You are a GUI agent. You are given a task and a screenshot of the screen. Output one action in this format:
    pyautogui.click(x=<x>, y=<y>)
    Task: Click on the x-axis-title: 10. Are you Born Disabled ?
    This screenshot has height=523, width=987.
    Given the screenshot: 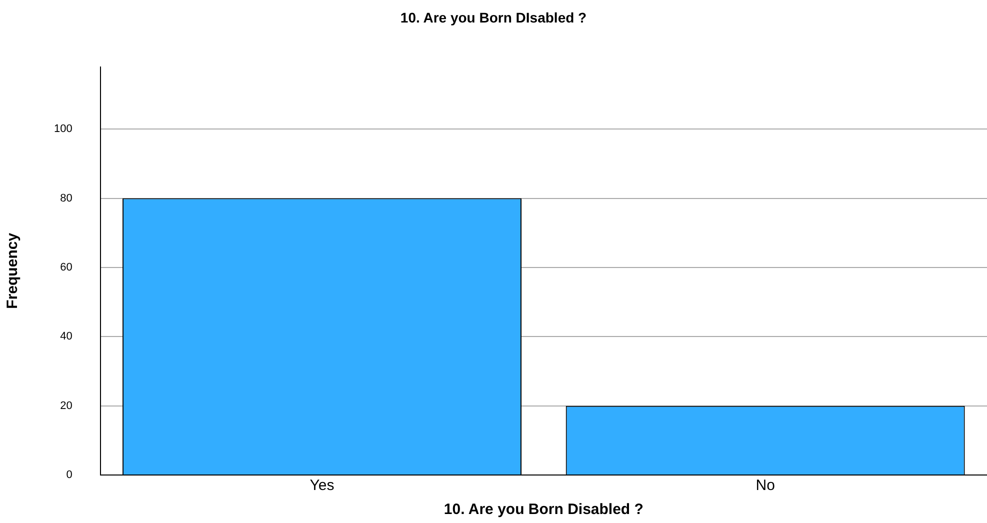 What is the action you would take?
    pyautogui.click(x=544, y=509)
    